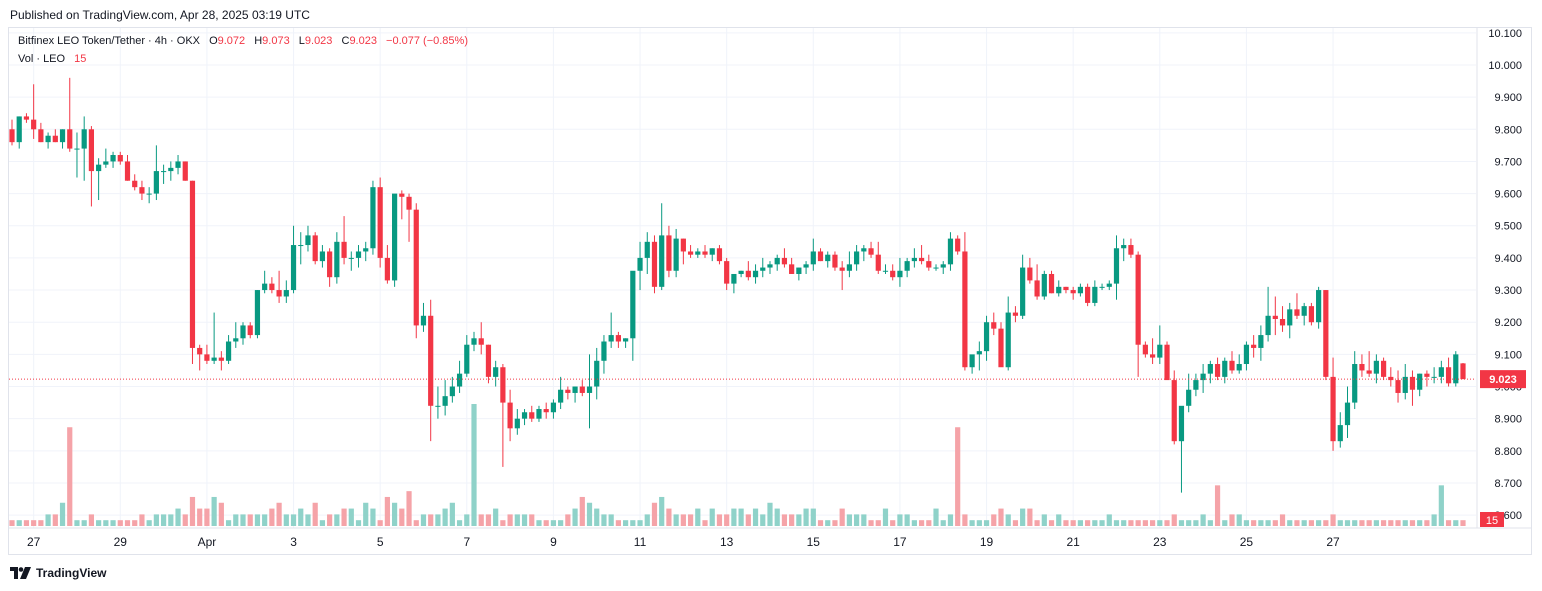 Image resolution: width=1542 pixels, height=591 pixels. Describe the element at coordinates (1333, 542) in the screenshot. I see `x-tick-label: 27` at that location.